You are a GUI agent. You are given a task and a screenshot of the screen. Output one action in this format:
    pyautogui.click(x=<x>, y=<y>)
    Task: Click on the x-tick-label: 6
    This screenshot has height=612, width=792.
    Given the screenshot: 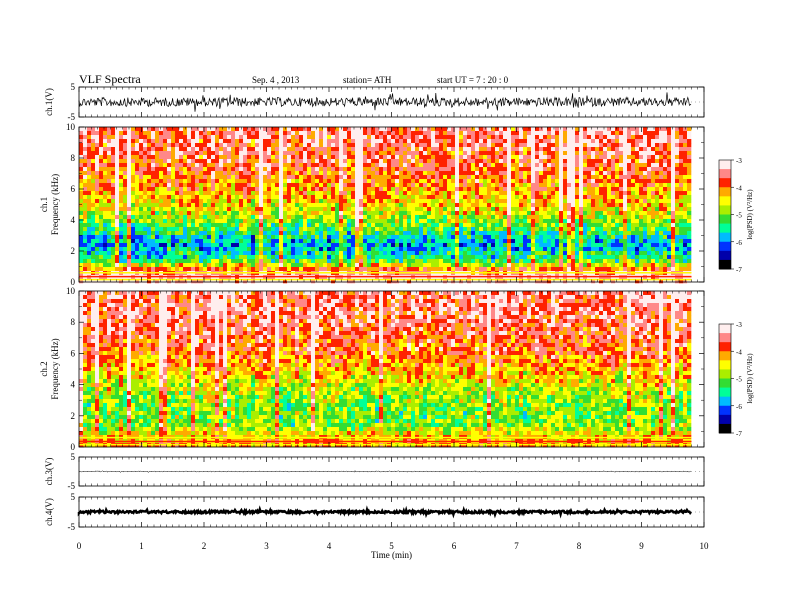 What is the action you would take?
    pyautogui.click(x=454, y=546)
    